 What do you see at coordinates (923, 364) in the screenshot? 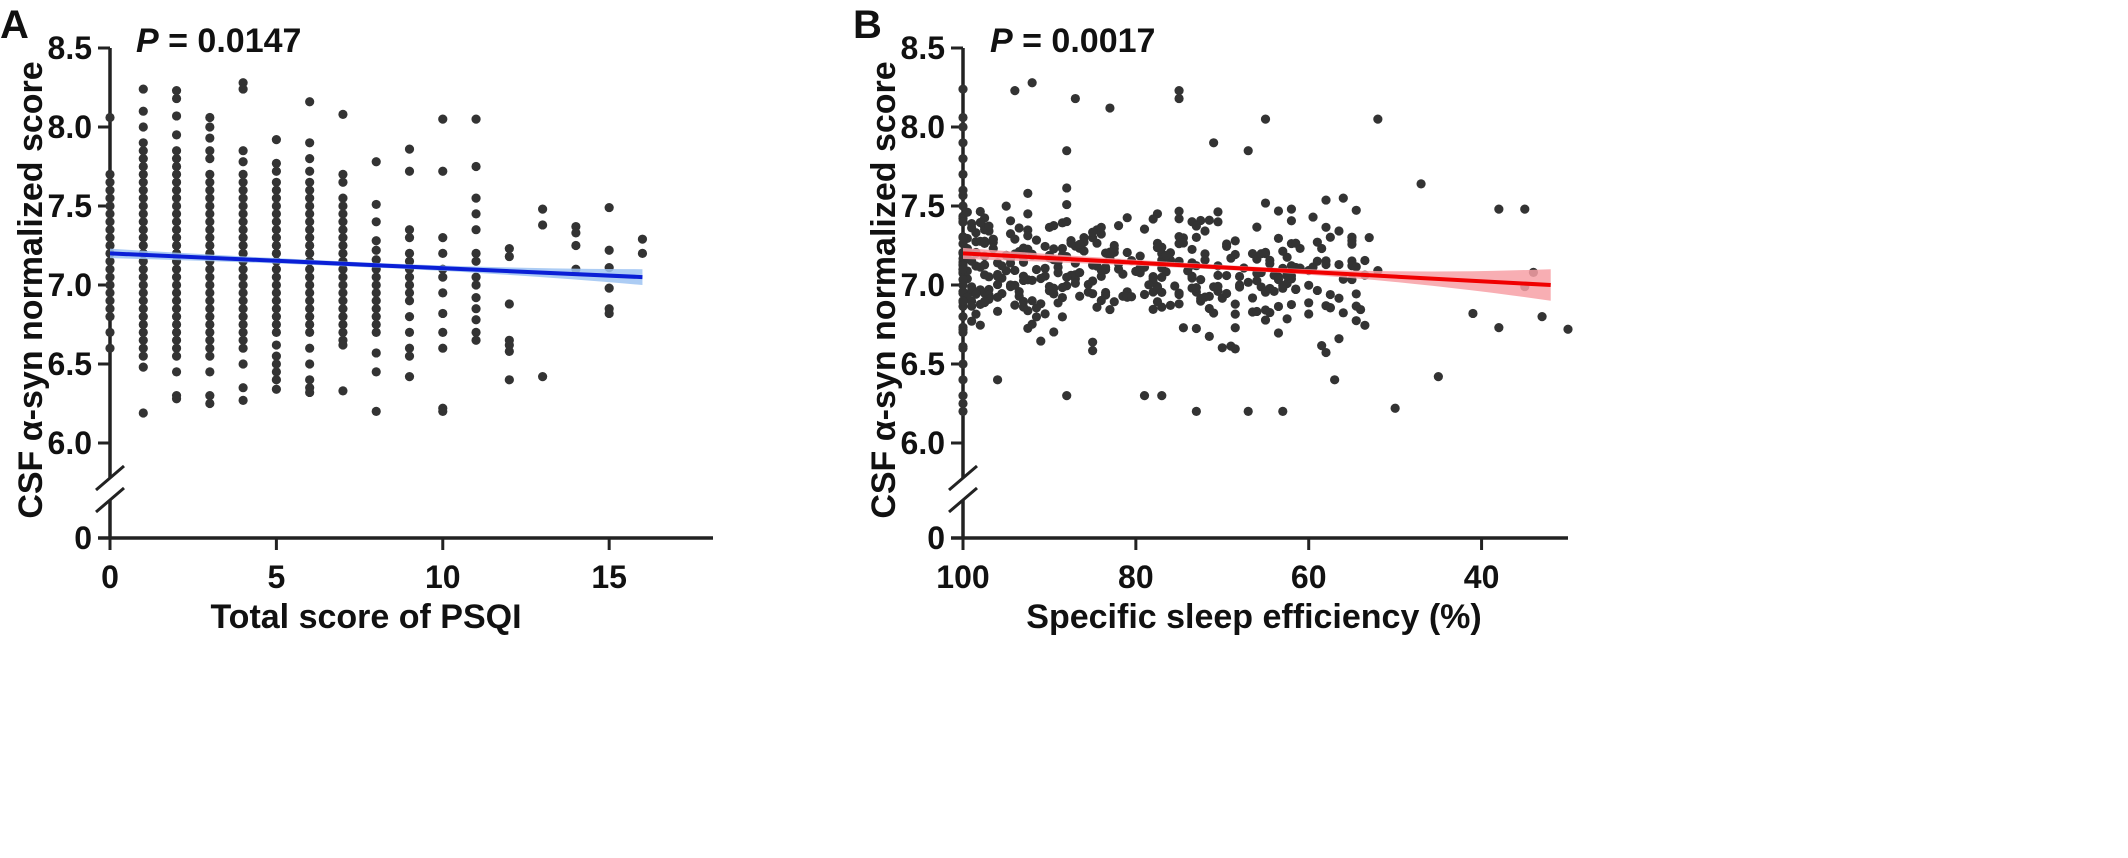
I see `y-tick-label: 6.5` at bounding box center [923, 364].